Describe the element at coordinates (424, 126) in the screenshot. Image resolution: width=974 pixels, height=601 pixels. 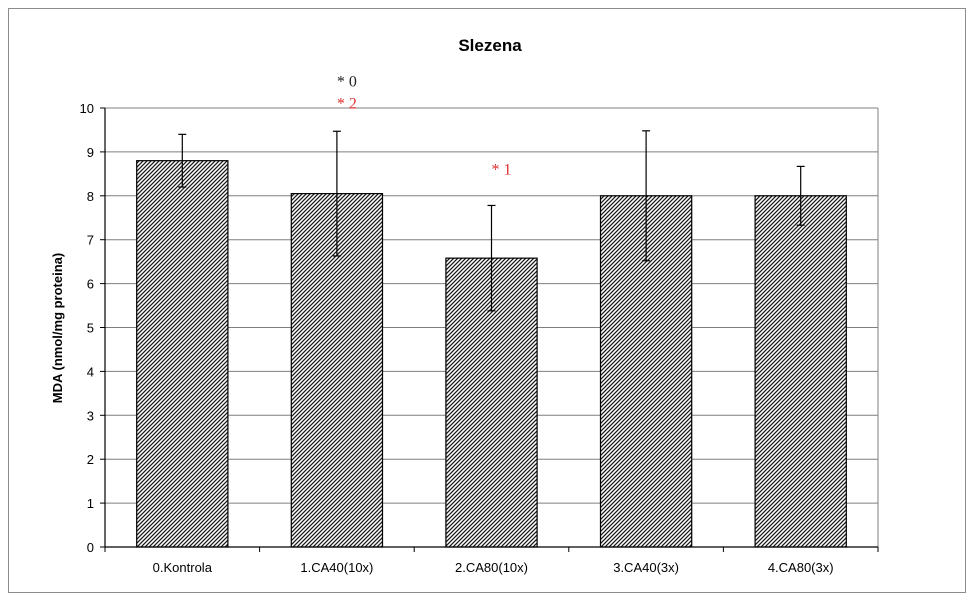
I see `annotations: * 0 * 2 * 1` at that location.